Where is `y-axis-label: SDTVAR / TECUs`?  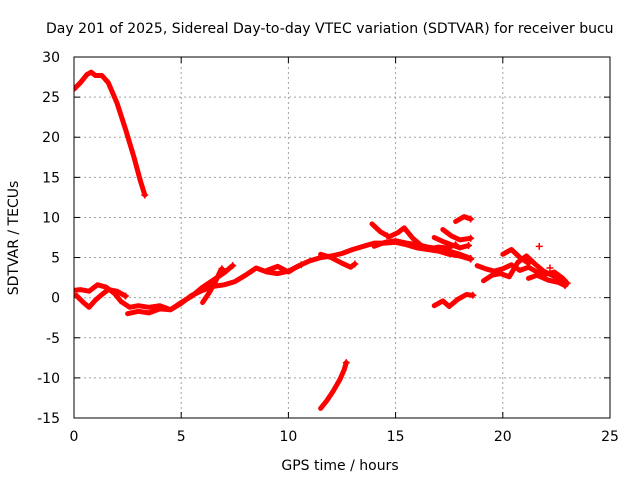
y-axis-label: SDTVAR / TECUs is located at coordinates (14, 238).